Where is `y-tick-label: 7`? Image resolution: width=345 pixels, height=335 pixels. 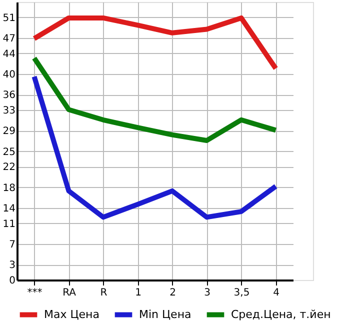
y-tick-label: 7 is located at coordinates (12, 244).